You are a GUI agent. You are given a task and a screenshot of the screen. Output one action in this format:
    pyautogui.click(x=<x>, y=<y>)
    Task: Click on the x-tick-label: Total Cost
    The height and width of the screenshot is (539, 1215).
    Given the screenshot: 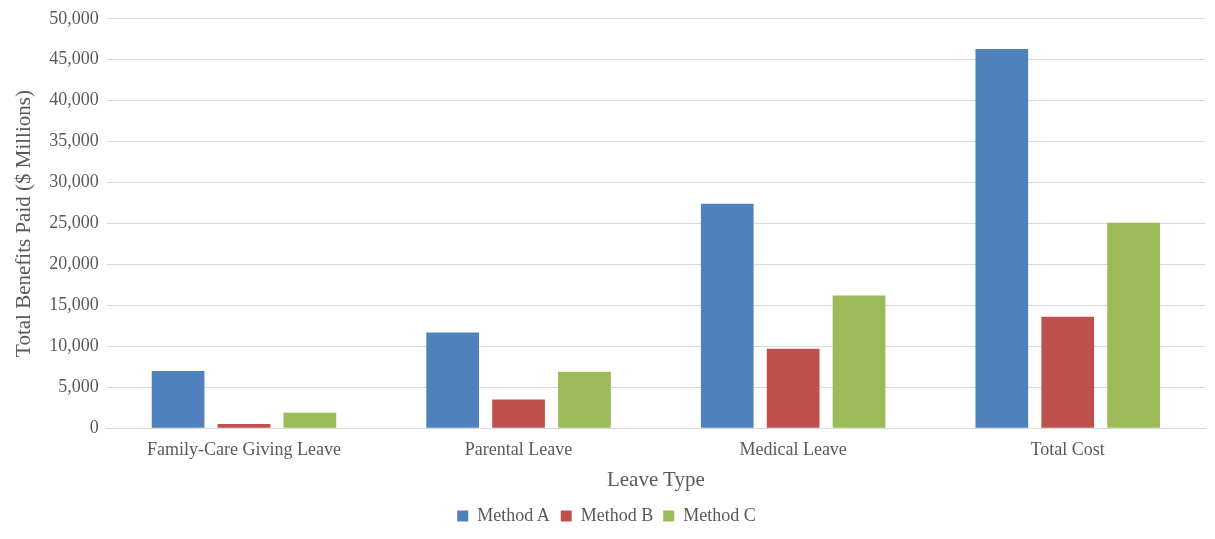 What is the action you would take?
    pyautogui.click(x=1067, y=448)
    